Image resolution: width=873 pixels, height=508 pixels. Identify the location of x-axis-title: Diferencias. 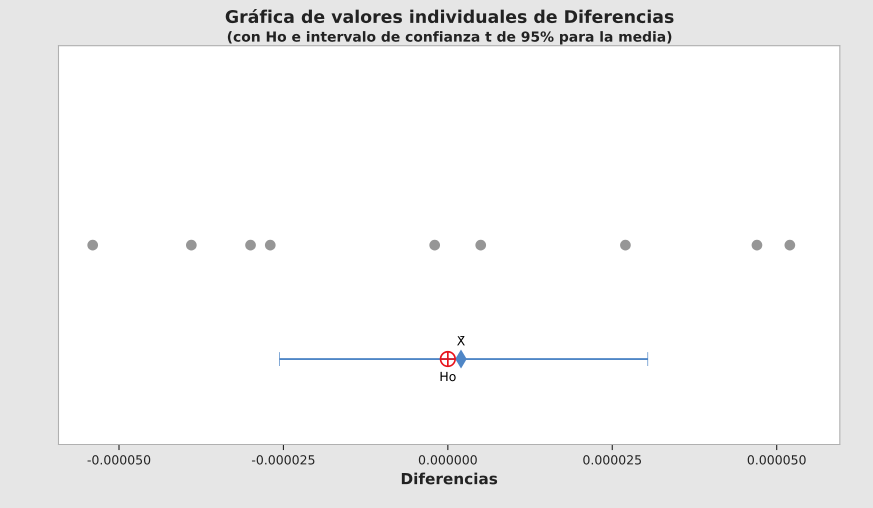
(450, 478).